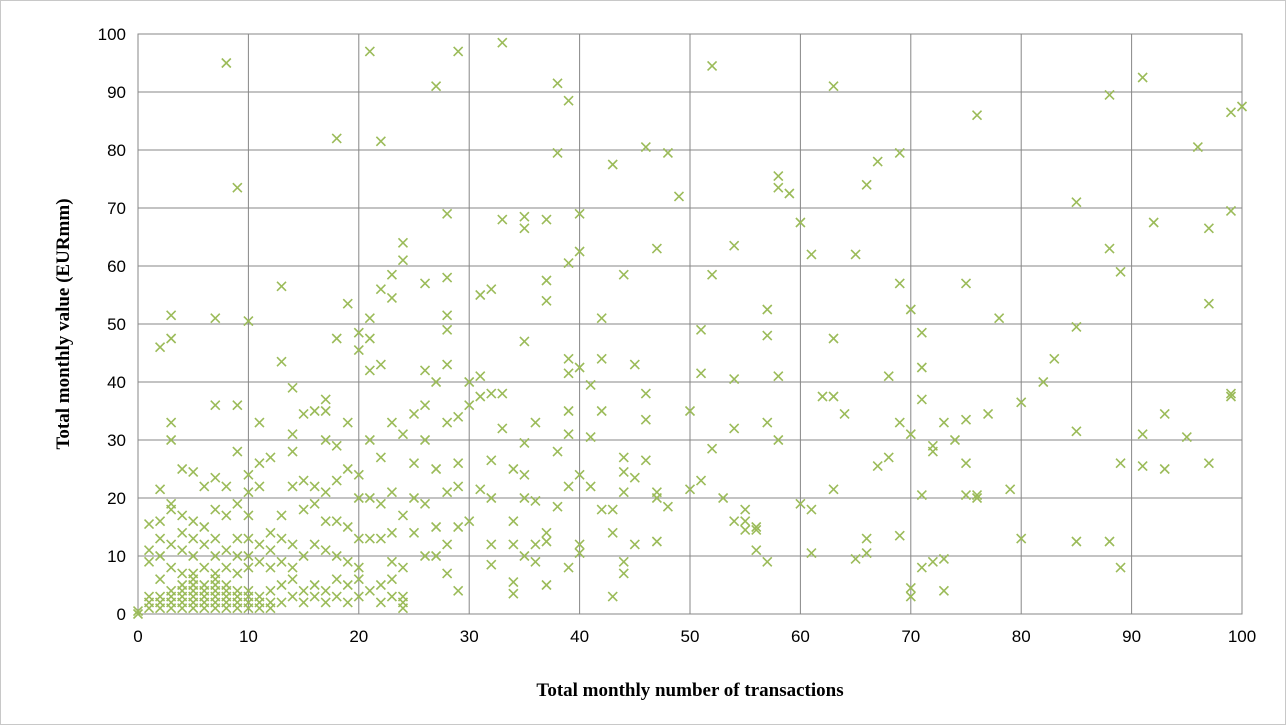  I want to click on x-tick-label: 50, so click(690, 636).